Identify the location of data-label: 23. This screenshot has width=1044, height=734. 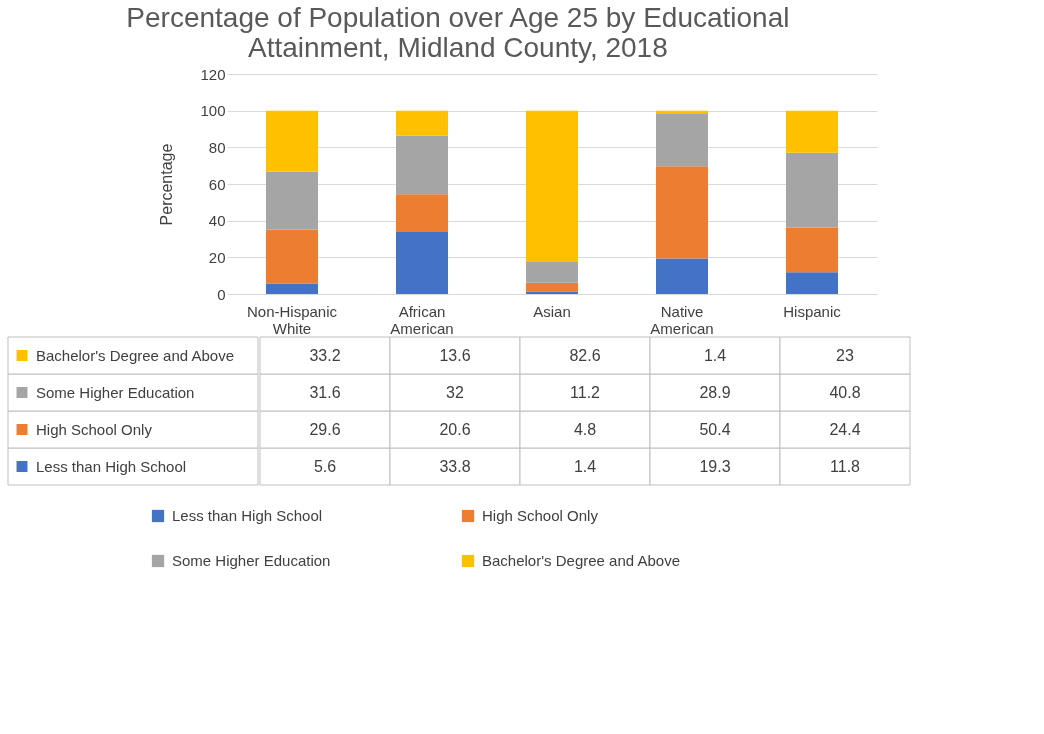
(845, 355).